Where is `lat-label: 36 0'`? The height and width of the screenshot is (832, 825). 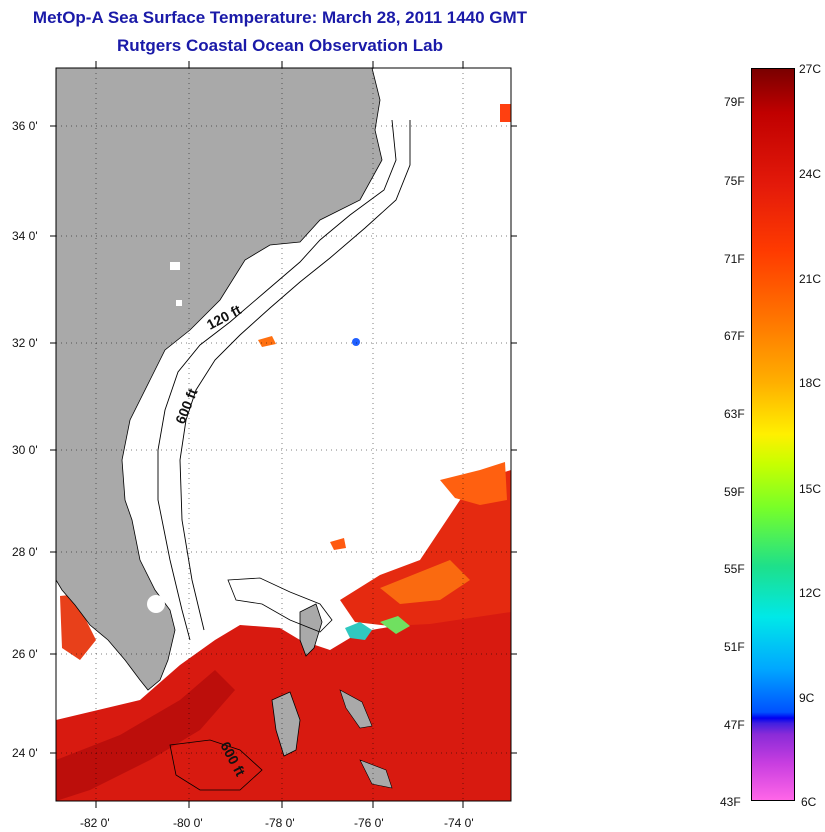 lat-label: 36 0' is located at coordinates (25, 126).